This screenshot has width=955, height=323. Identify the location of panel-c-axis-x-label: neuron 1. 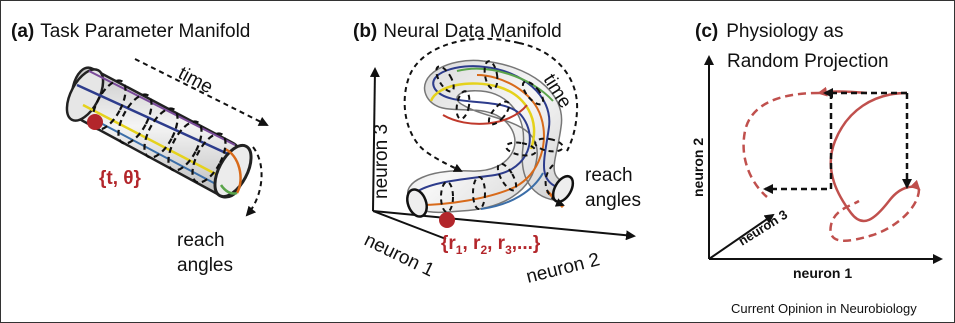
(822, 273).